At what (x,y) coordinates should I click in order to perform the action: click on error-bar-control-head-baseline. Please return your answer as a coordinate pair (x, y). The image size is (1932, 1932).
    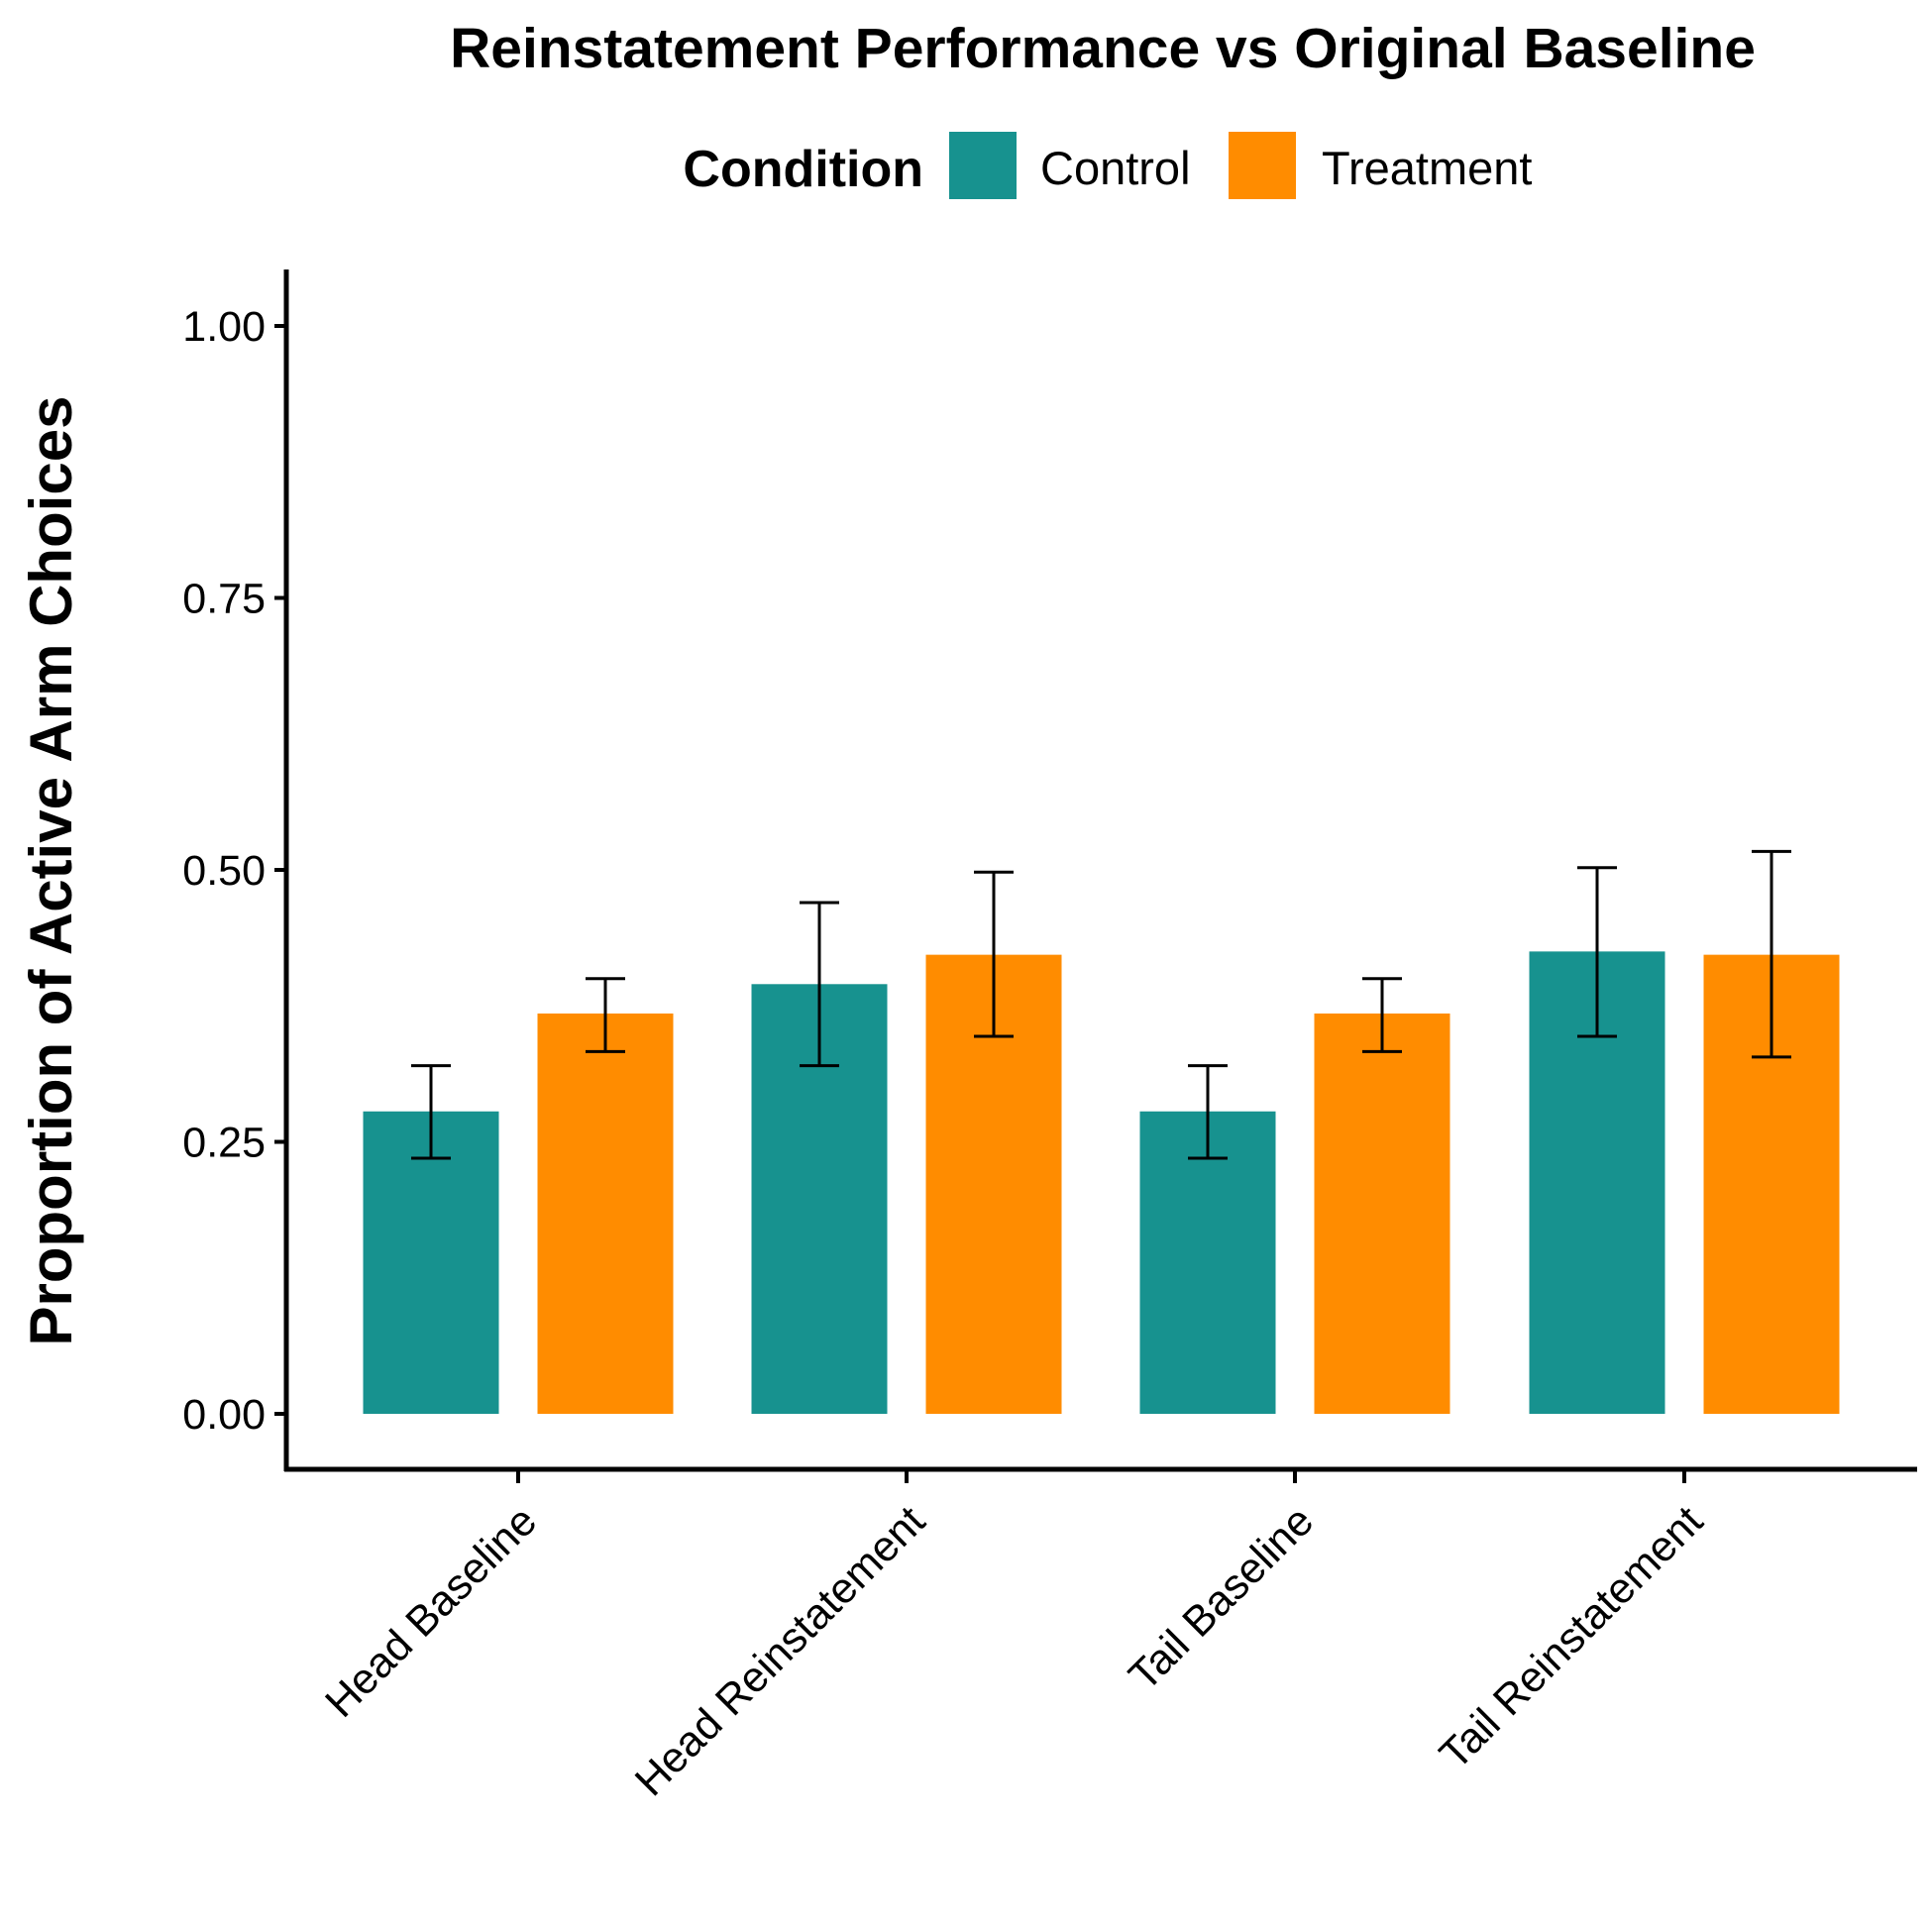
    Looking at the image, I should click on (431, 1112).